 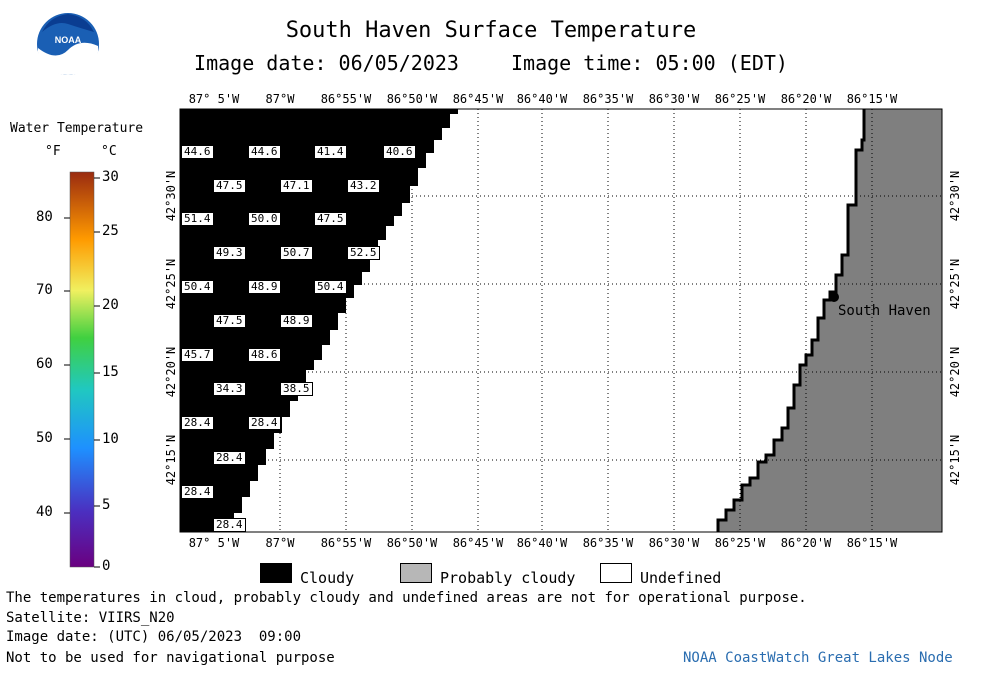 What do you see at coordinates (44, 364) in the screenshot?
I see `legend-f-tick: 60` at bounding box center [44, 364].